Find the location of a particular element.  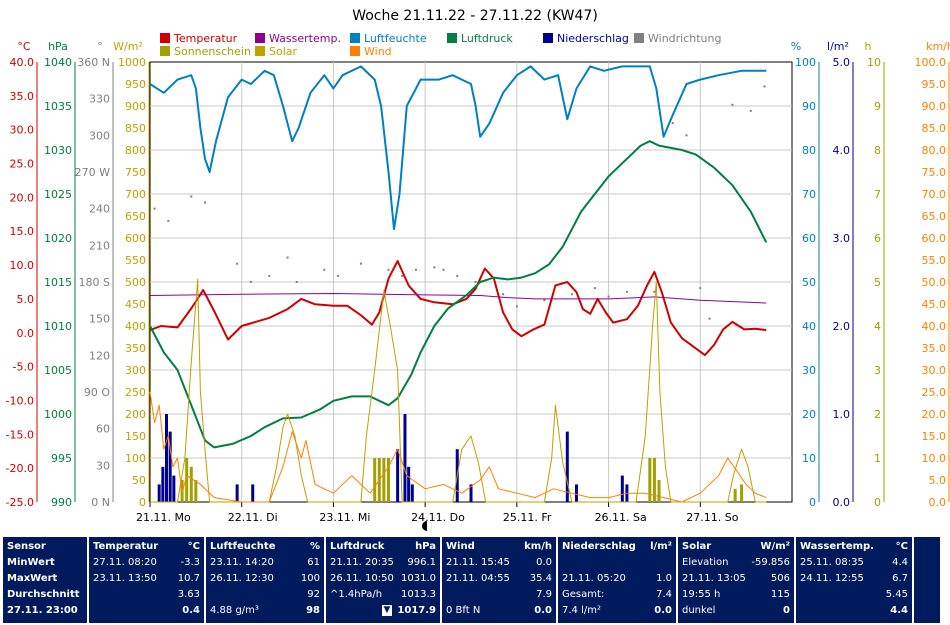

luftdruck-min-value: 996.1 is located at coordinates (421, 562).